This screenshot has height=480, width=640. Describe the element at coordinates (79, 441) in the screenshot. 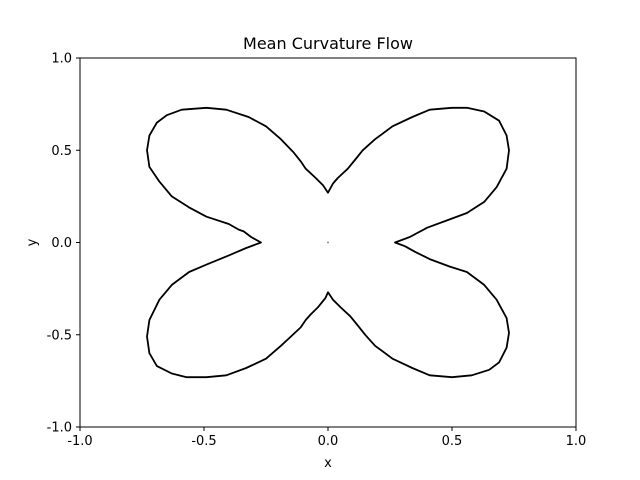

I see `x-tick-label: -1.0` at that location.